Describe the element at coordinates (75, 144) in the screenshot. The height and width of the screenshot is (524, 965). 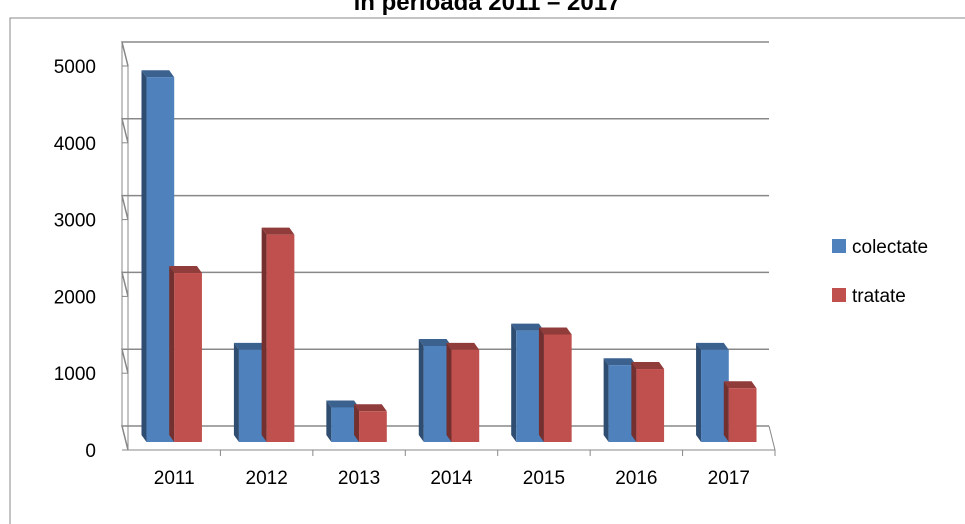
I see `y-tick-label: 4000` at that location.